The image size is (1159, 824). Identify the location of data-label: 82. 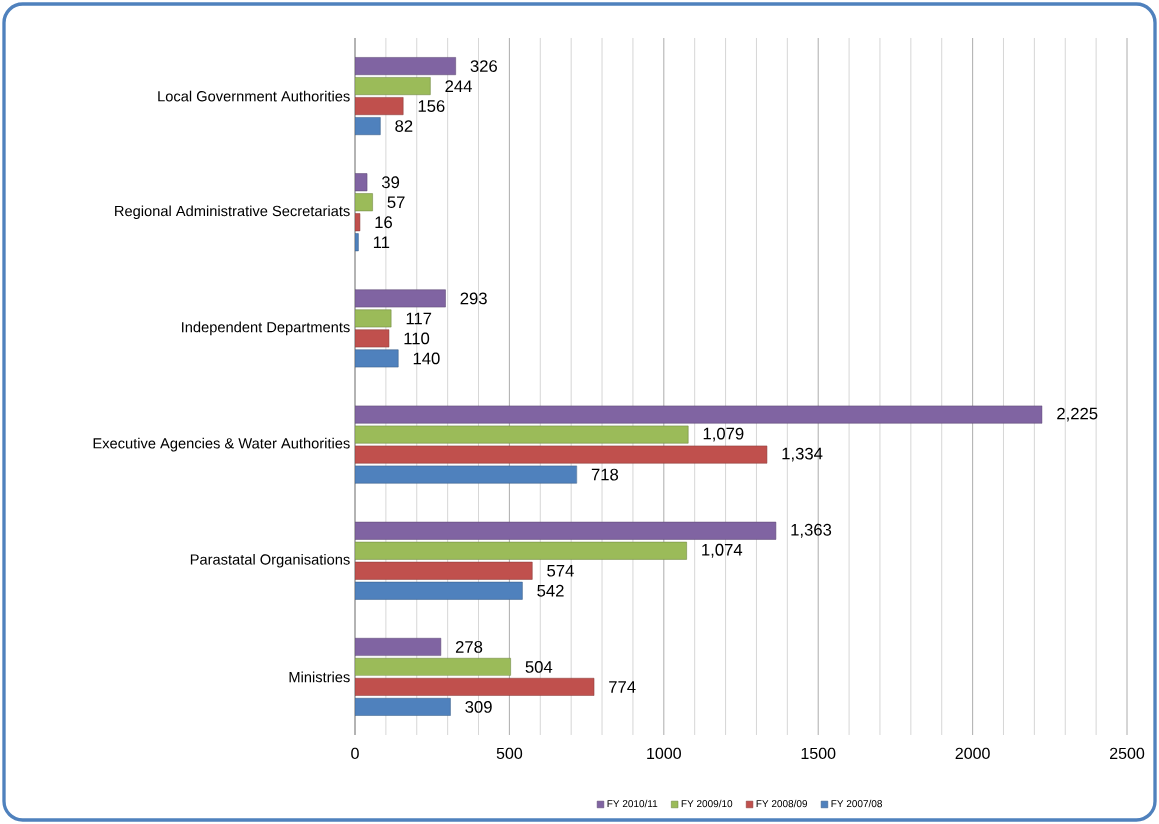
(404, 126).